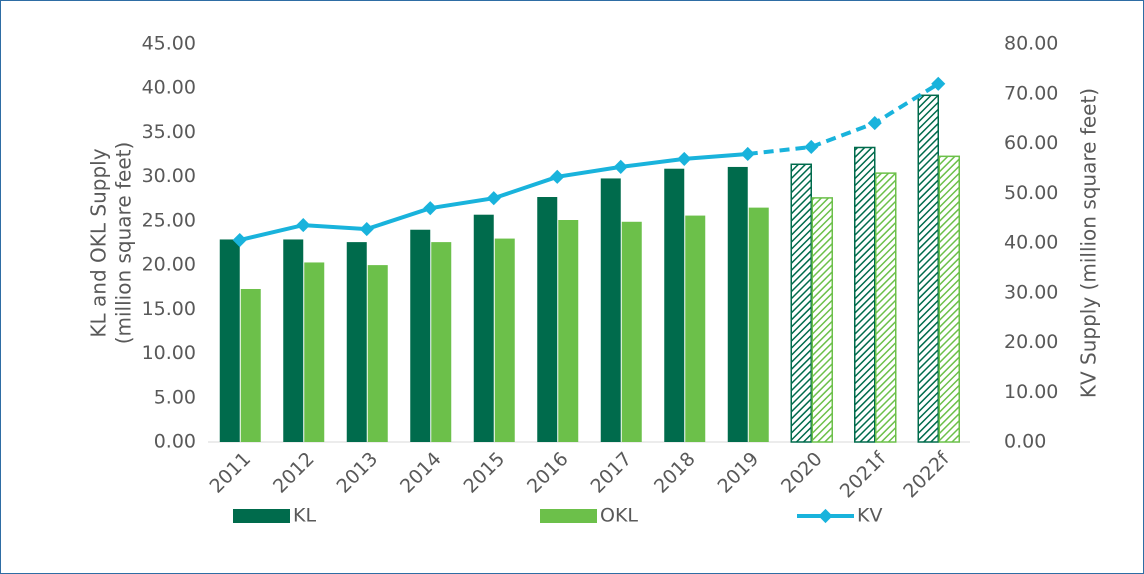 This screenshot has width=1144, height=574. Describe the element at coordinates (169, 88) in the screenshot. I see `y-tick-label: 40.00` at that location.